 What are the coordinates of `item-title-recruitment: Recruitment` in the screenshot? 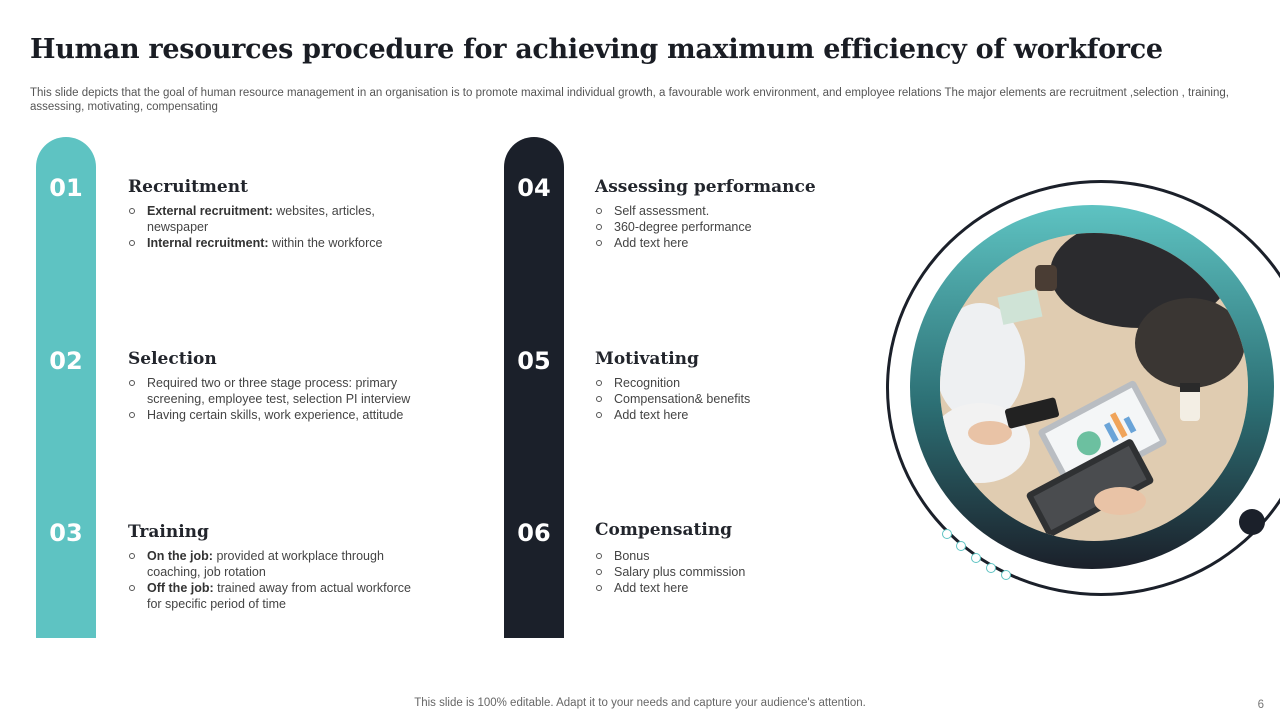 It's located at (188, 187).